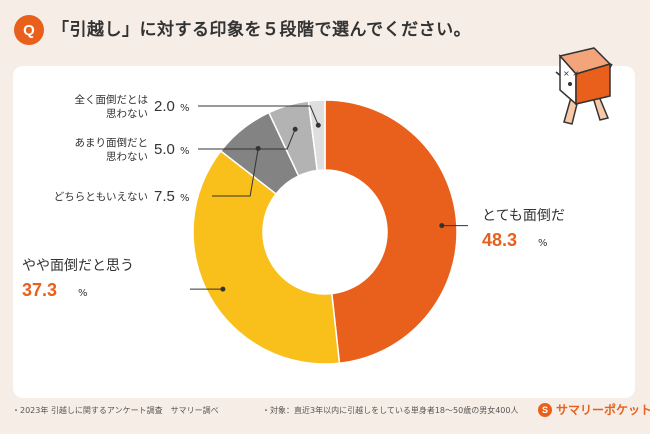  Describe the element at coordinates (115, 410) in the screenshot. I see `source-note: ・2023年 引越しに関するアンケート調査 サマリー調べ` at that location.